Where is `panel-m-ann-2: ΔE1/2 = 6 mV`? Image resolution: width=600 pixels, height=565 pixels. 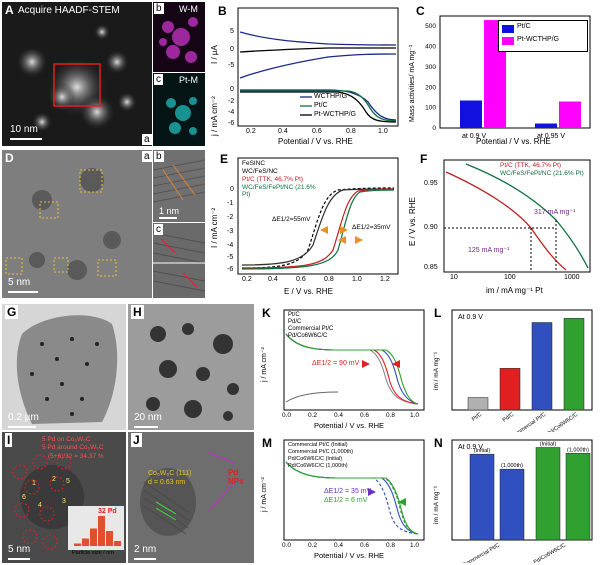
panel-m-ann-2: ΔE1/2 = 6 mV is located at coordinates (346, 500).